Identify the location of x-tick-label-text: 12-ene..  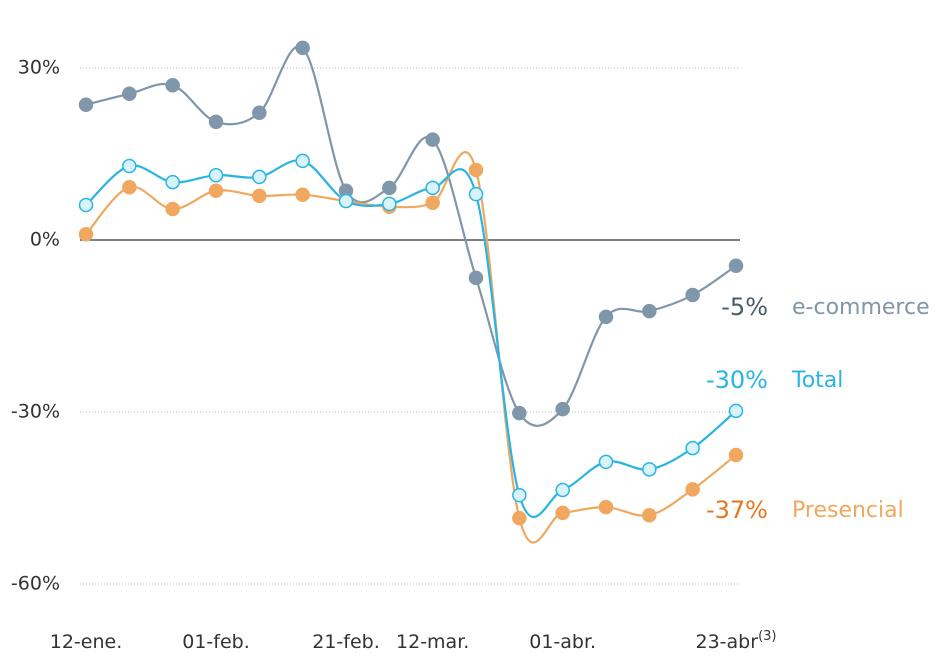
(86, 642).